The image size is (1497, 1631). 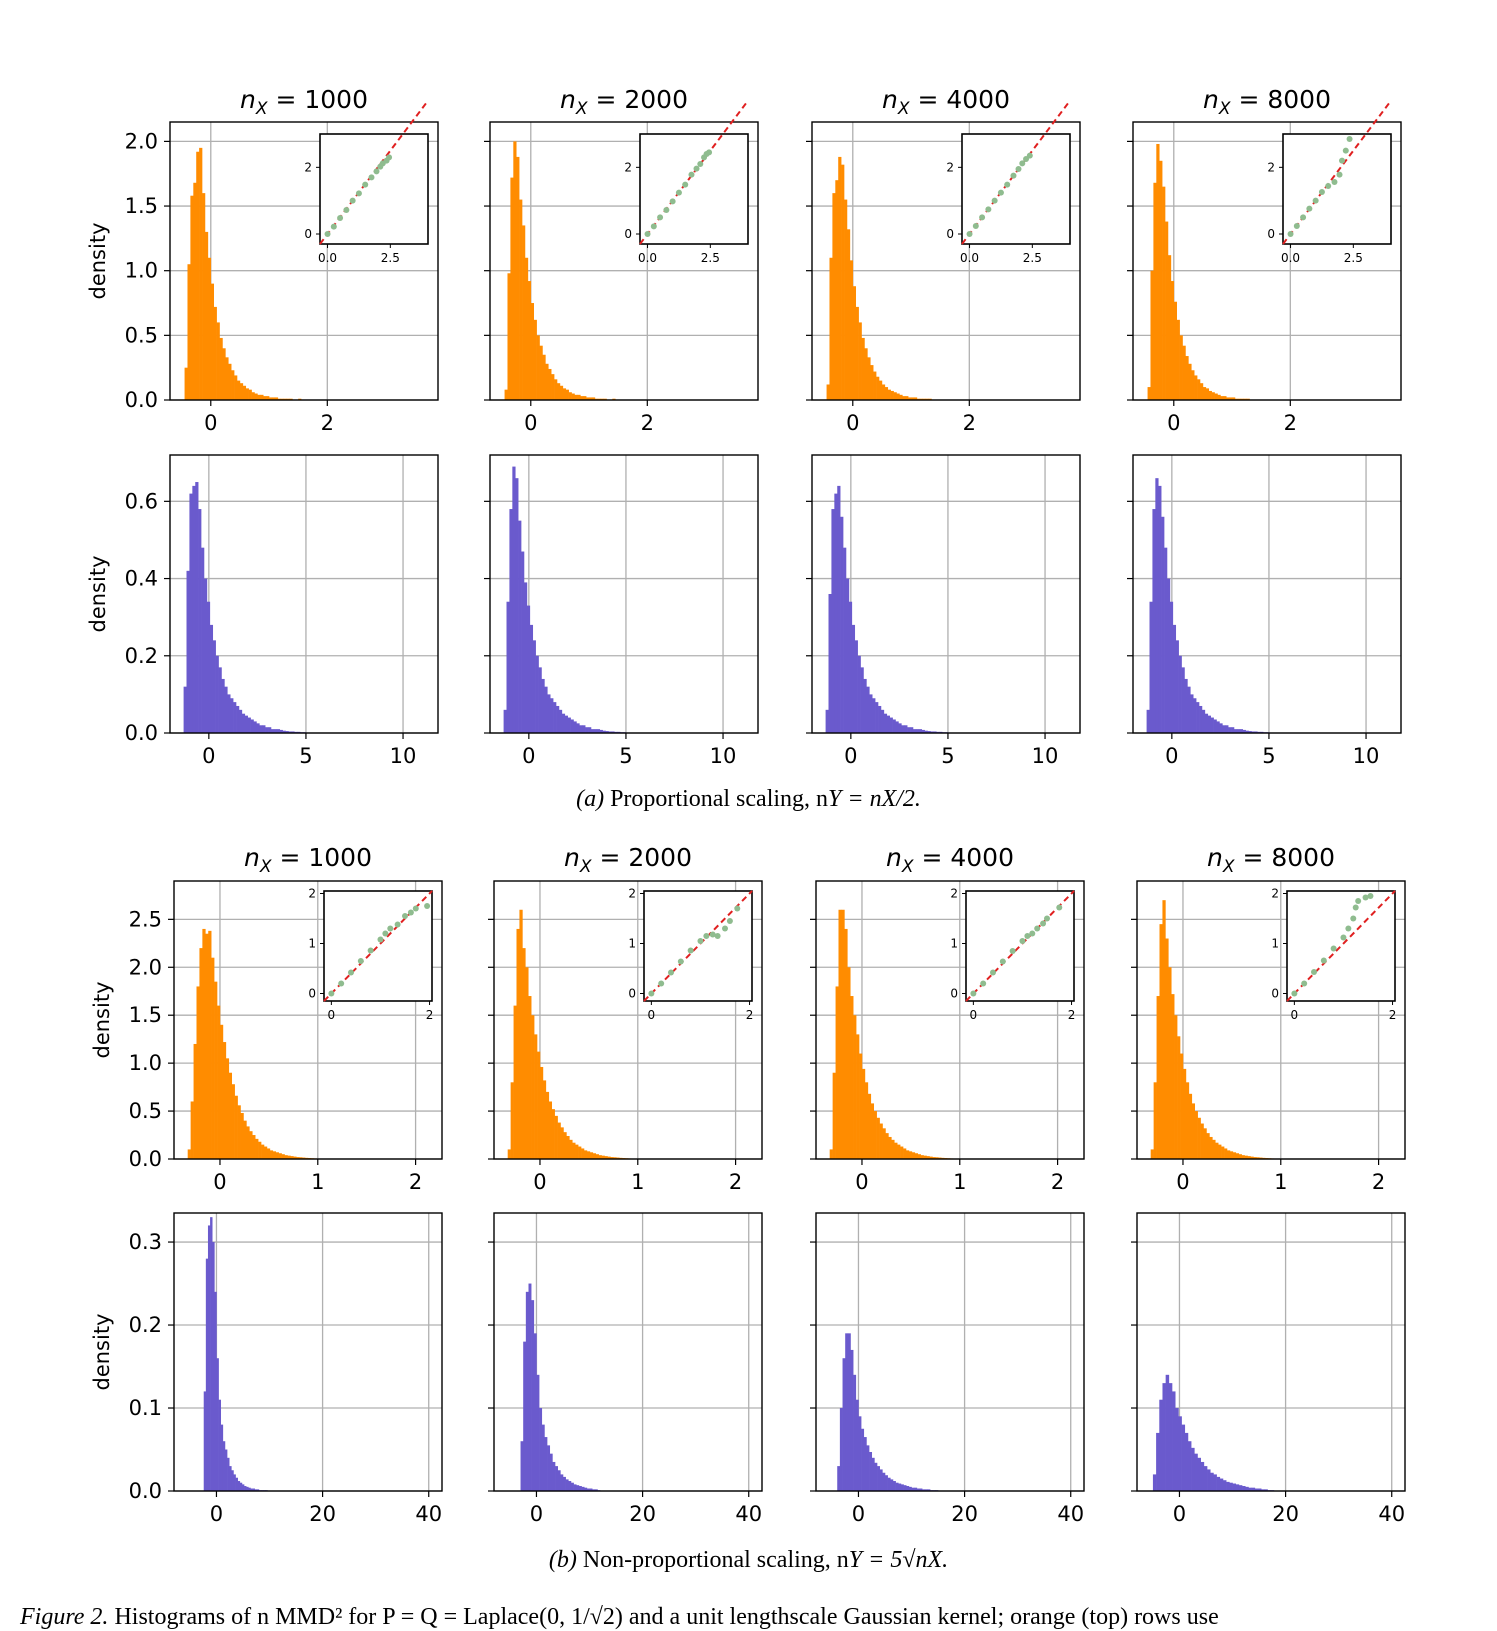 What do you see at coordinates (98, 261) in the screenshot?
I see `y-axis-label: density` at bounding box center [98, 261].